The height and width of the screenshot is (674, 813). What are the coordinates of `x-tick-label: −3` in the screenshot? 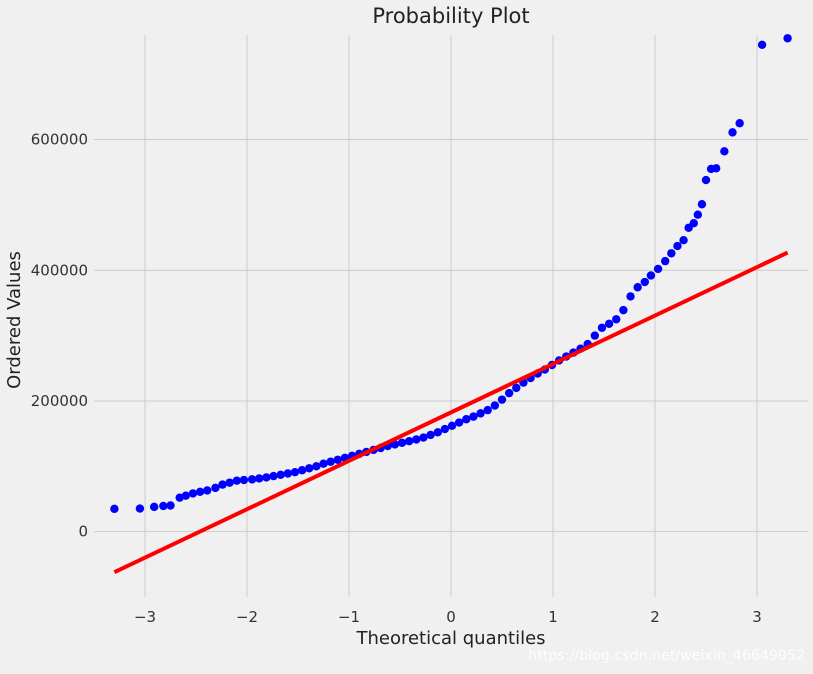 It's located at (145, 617).